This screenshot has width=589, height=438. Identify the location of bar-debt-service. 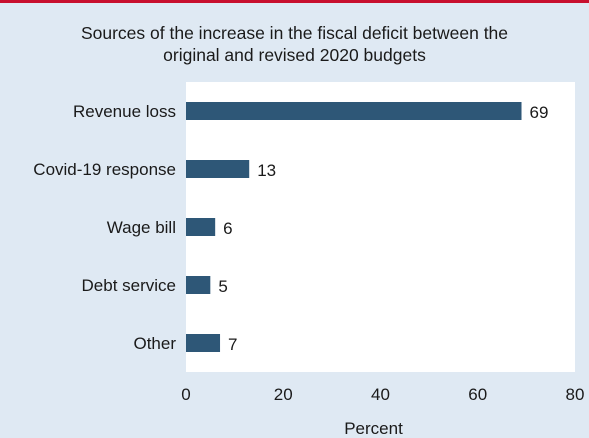
(198, 285).